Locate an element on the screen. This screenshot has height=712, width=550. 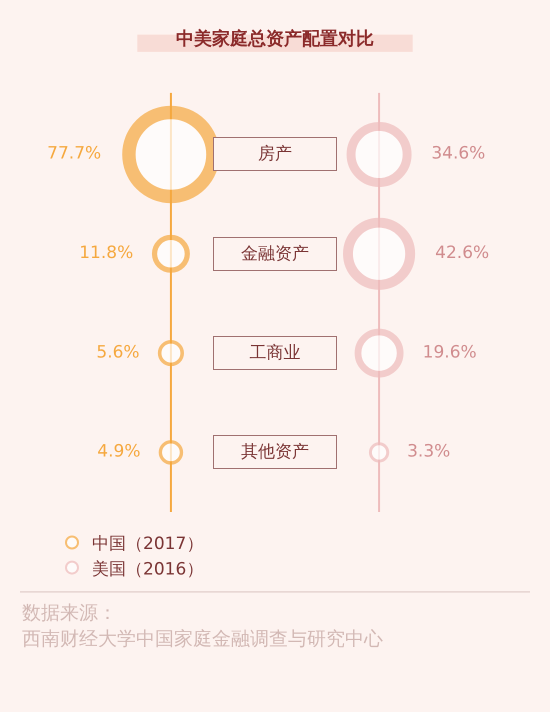
data-label: 77.7% is located at coordinates (74, 154).